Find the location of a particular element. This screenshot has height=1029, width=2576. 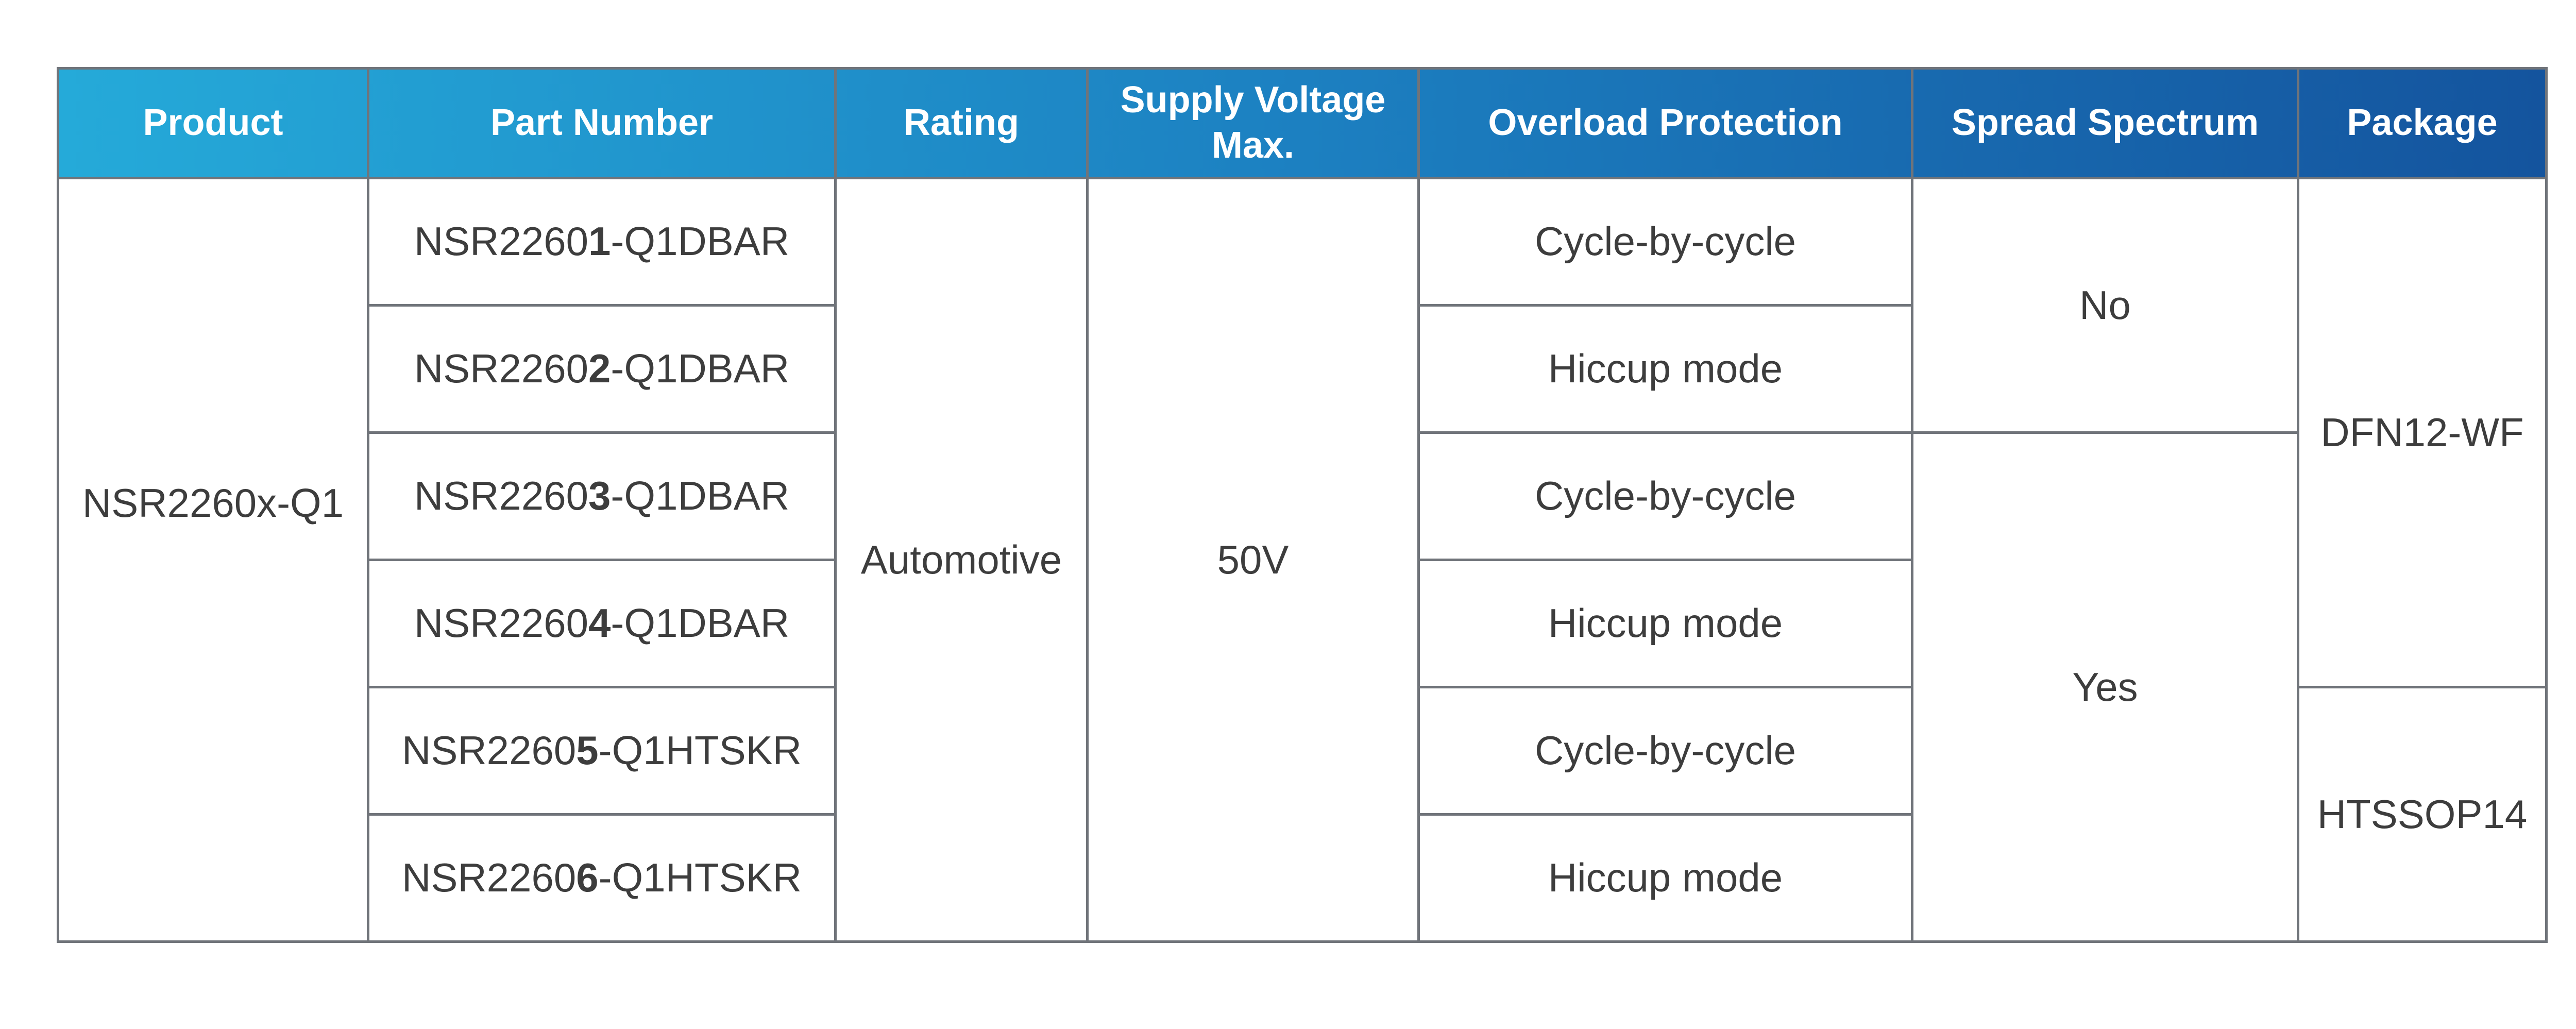

col-header-supply-voltage-max: Supply Voltage Max. is located at coordinates (1253, 123).